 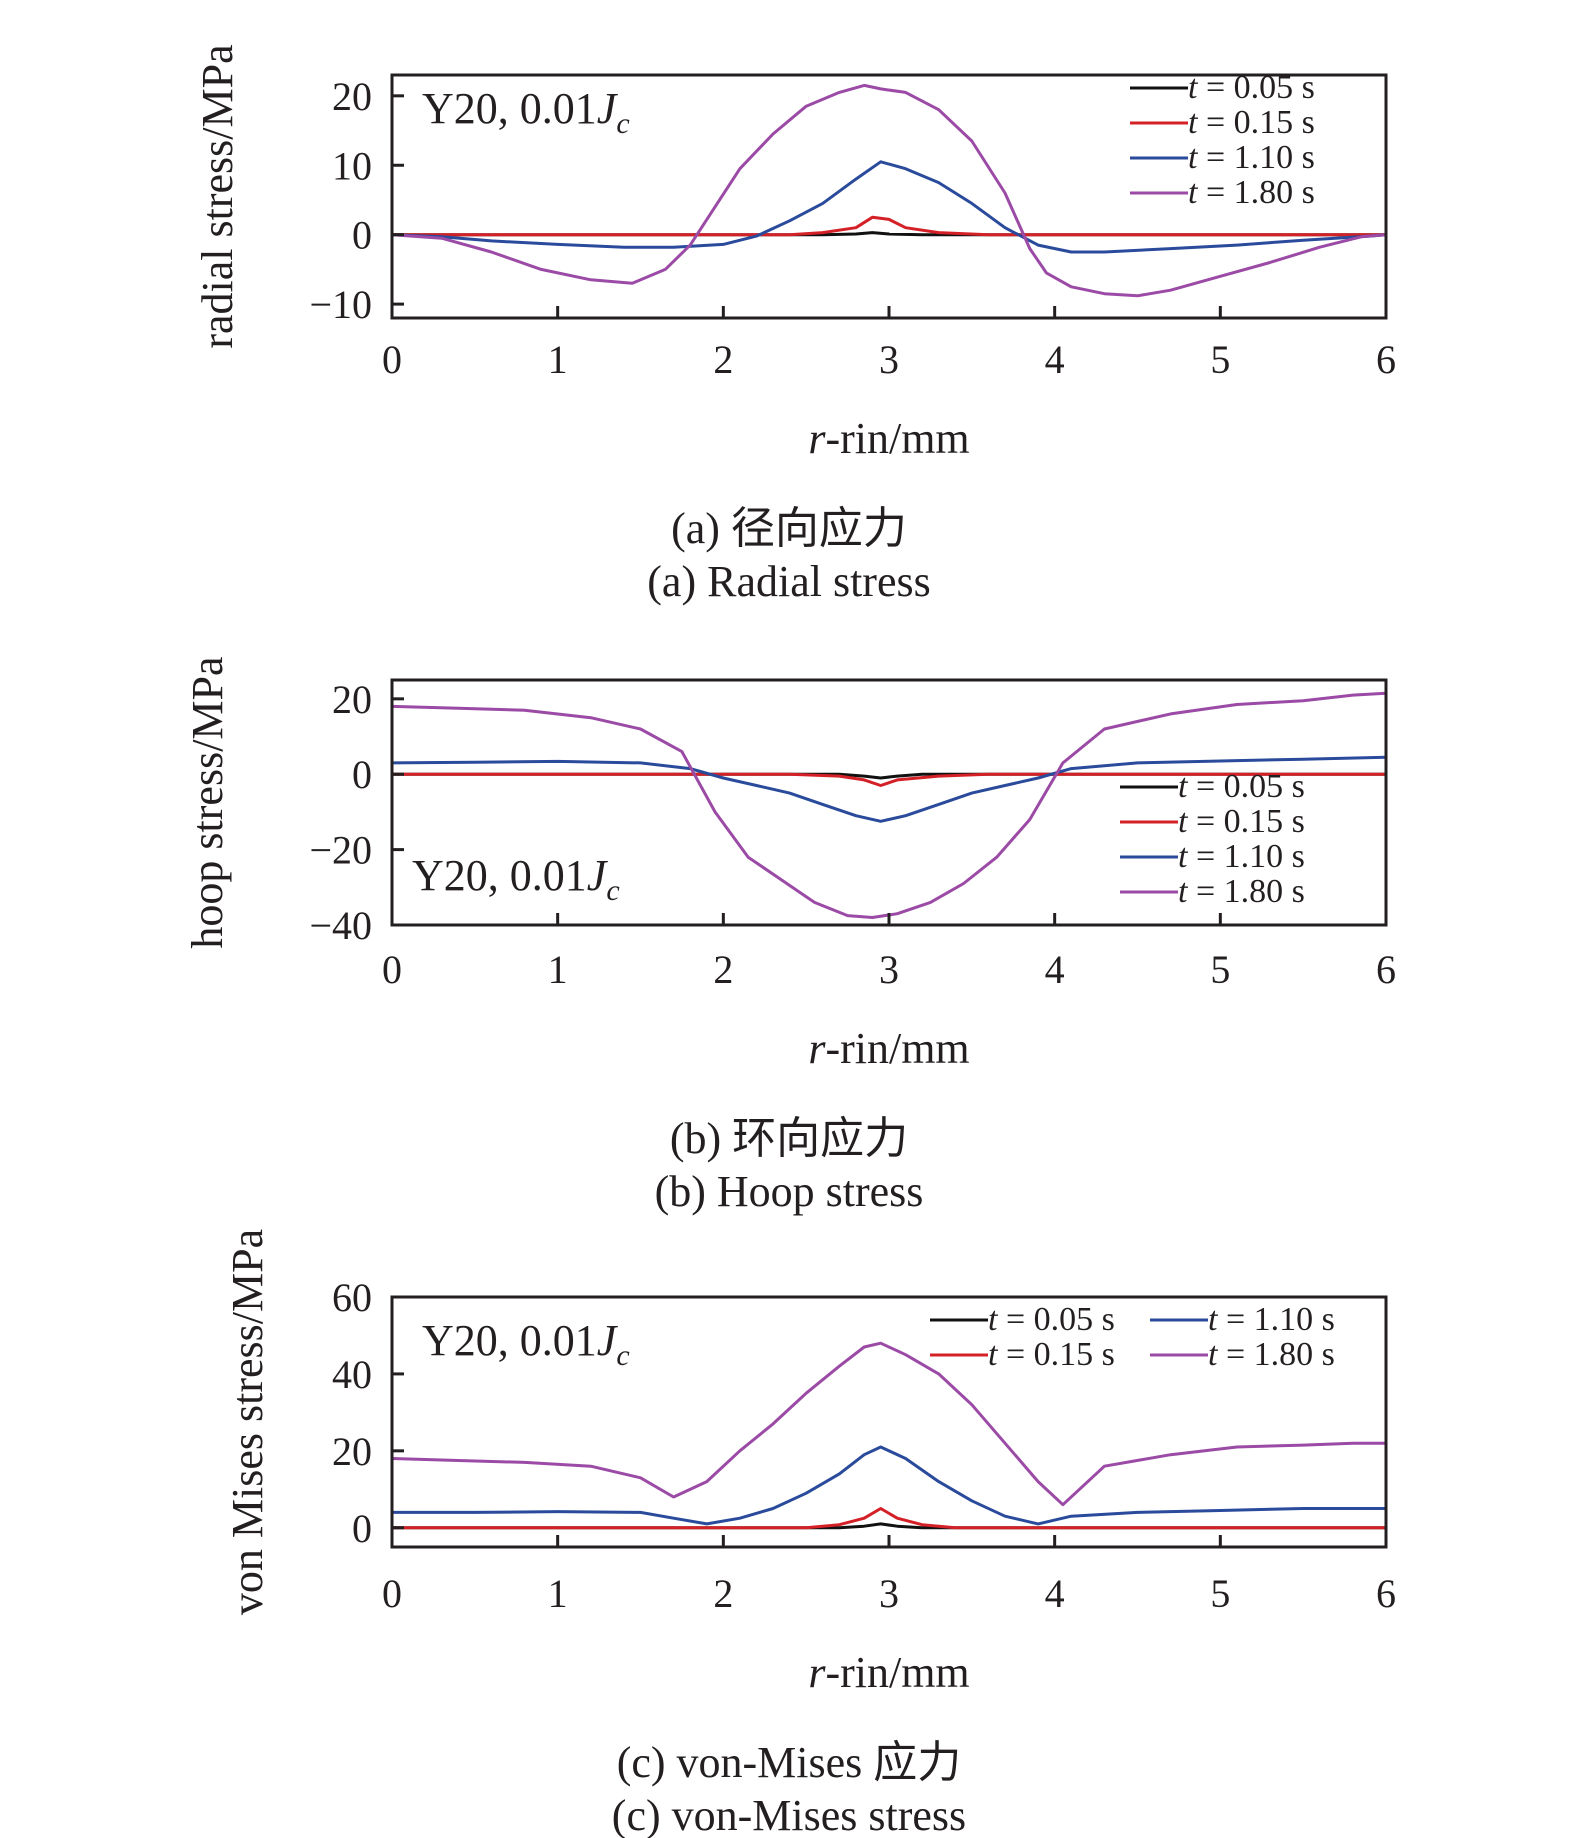 What do you see at coordinates (207, 802) in the screenshot?
I see `y-axis-label: hoop stress/MPa` at bounding box center [207, 802].